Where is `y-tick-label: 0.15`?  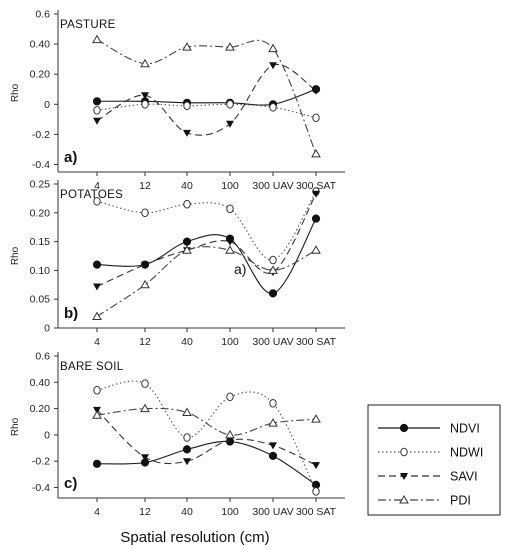 y-tick-label: 0.15 is located at coordinates (40, 242).